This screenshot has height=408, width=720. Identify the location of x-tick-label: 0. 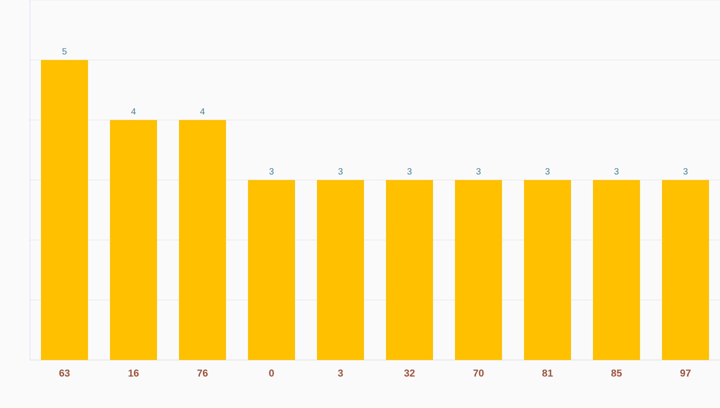
(271, 373).